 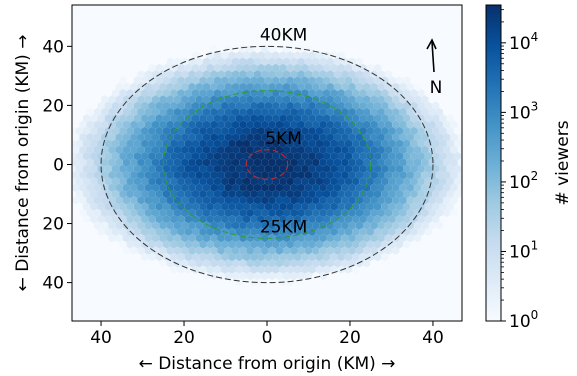 I want to click on circle-label-5km: 5KM, so click(x=283, y=139).